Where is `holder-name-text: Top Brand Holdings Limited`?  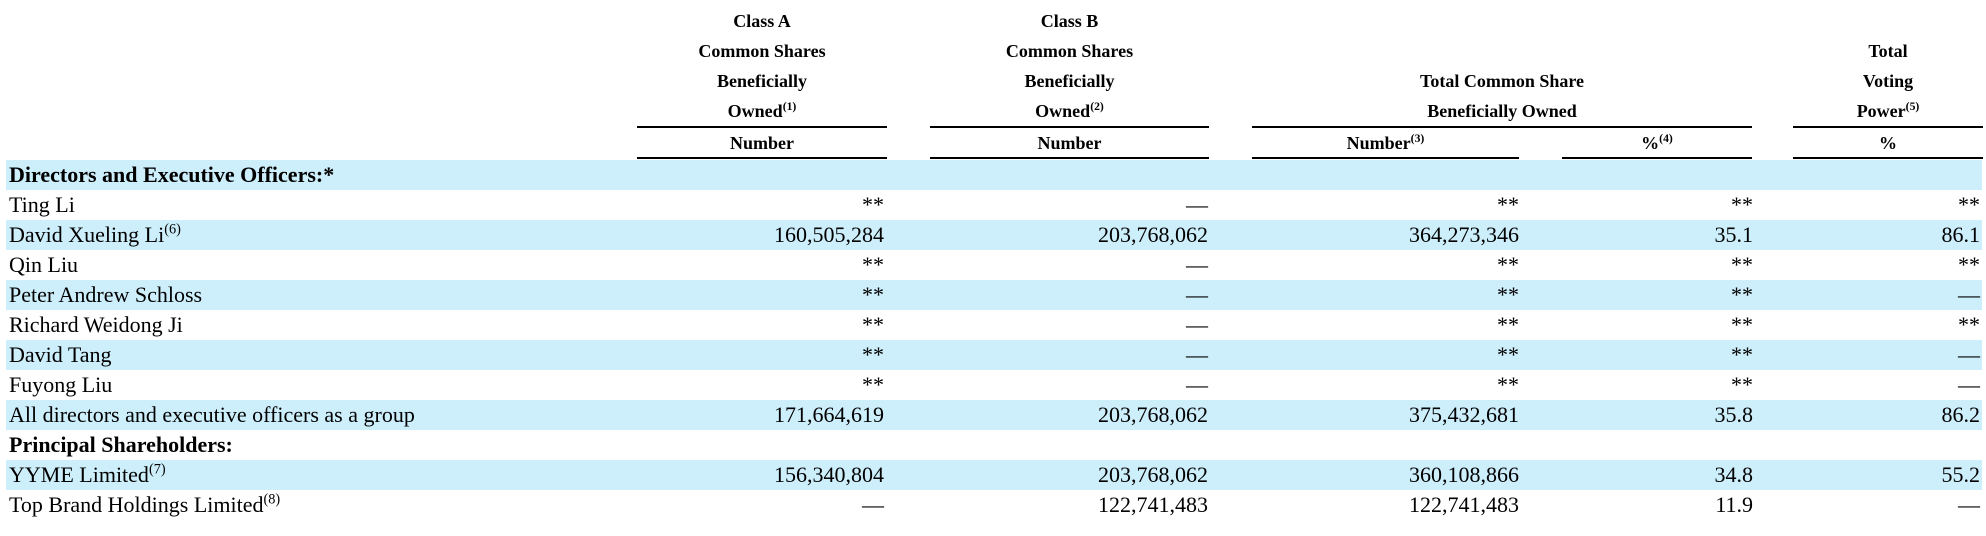 holder-name-text: Top Brand Holdings Limited is located at coordinates (136, 504).